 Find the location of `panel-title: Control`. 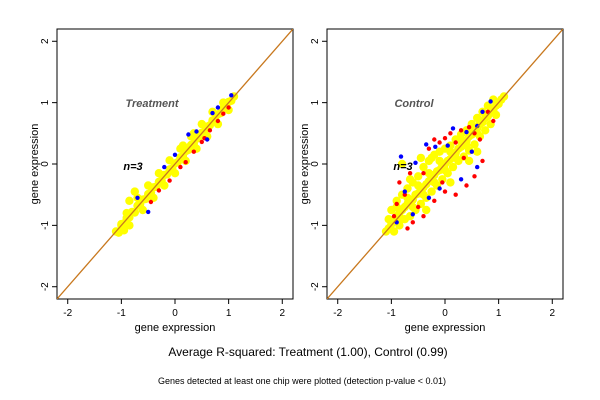

panel-title: Control is located at coordinates (414, 104).